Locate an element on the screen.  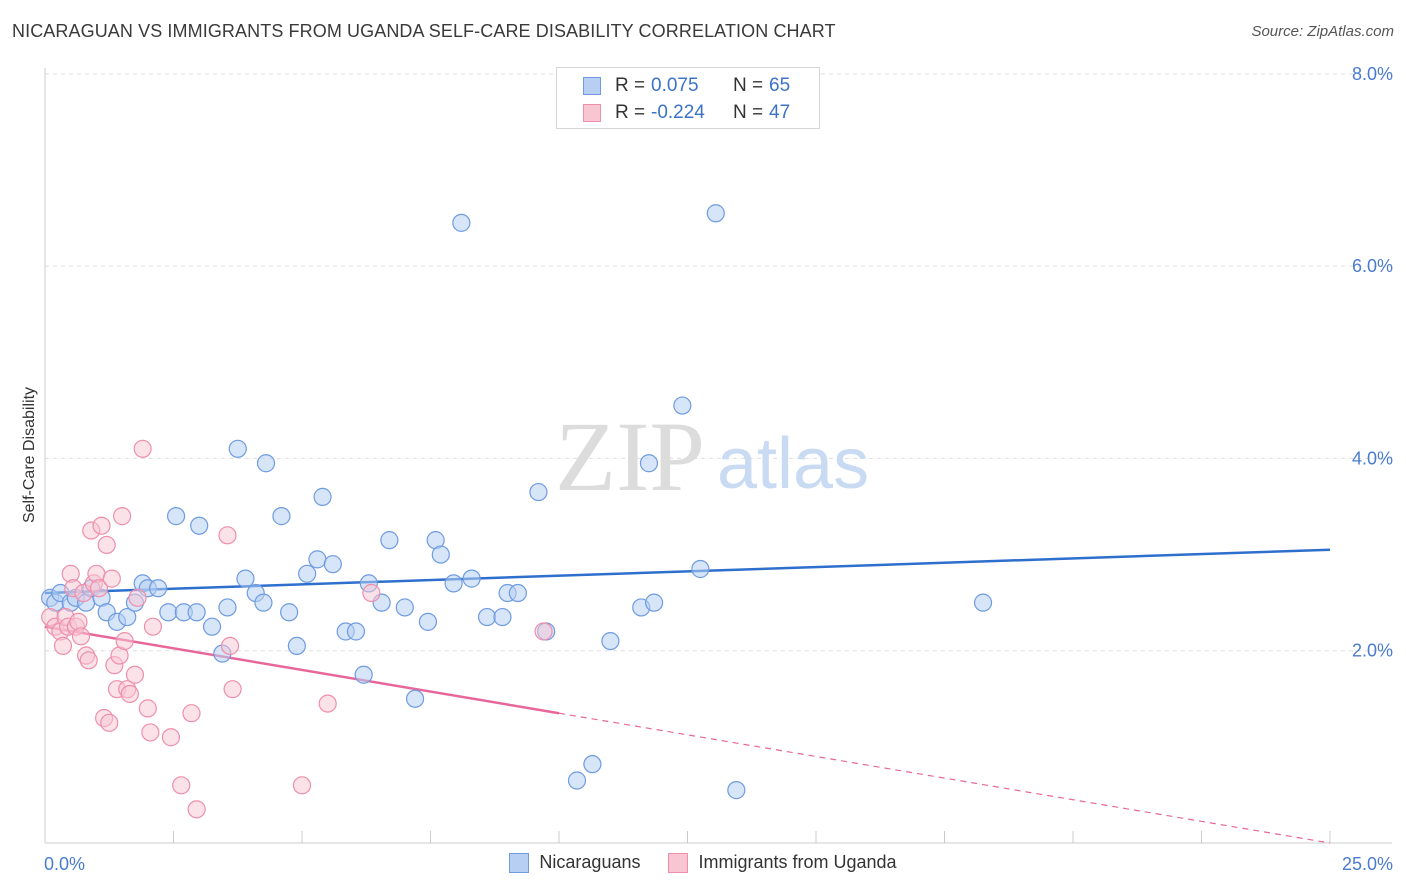
source-label: Source: ZipAtlas.com is located at coordinates (1322, 31).